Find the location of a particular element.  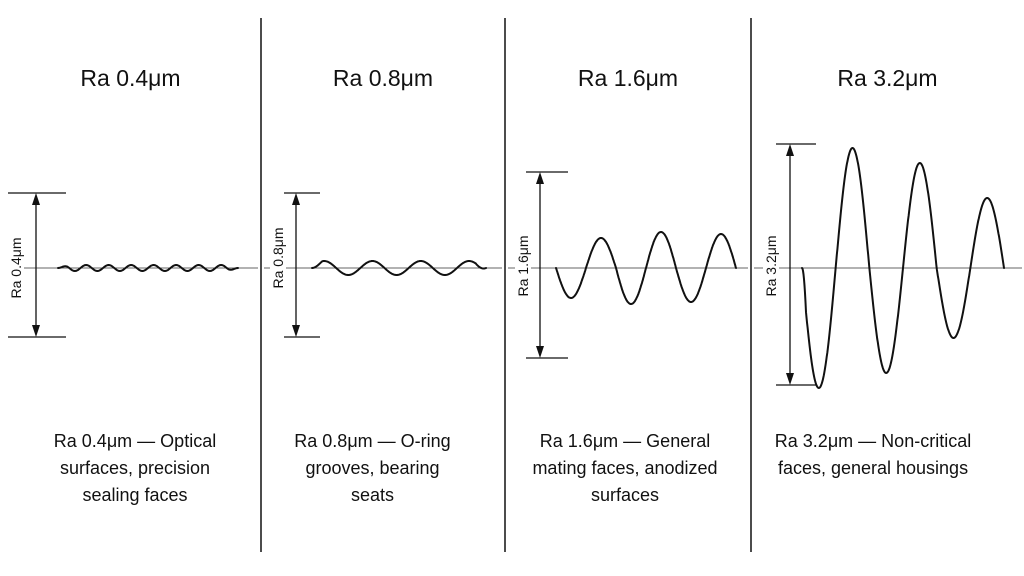

panel-title: Ra 3.2μm is located at coordinates (887, 78).